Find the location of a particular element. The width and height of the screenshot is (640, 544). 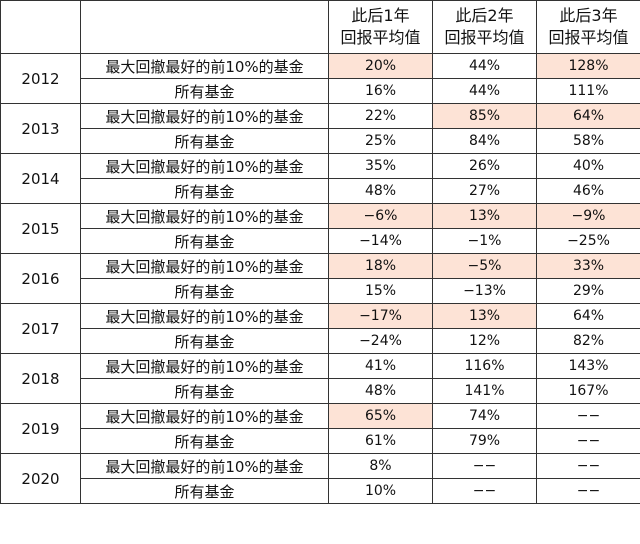

table-row-top10: 2016 最大回撤最好的前10%的基金 18% −5% 33% is located at coordinates (320, 278).